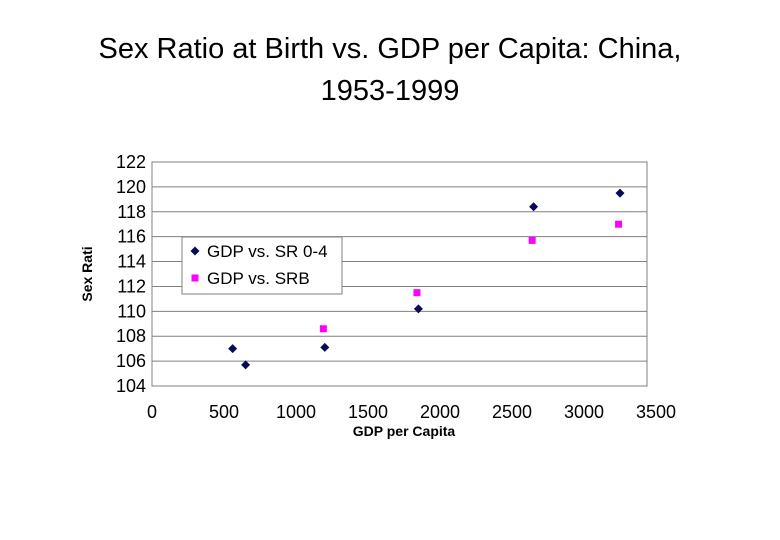 The width and height of the screenshot is (780, 540). I want to click on legend-marker-diamond, so click(195, 251).